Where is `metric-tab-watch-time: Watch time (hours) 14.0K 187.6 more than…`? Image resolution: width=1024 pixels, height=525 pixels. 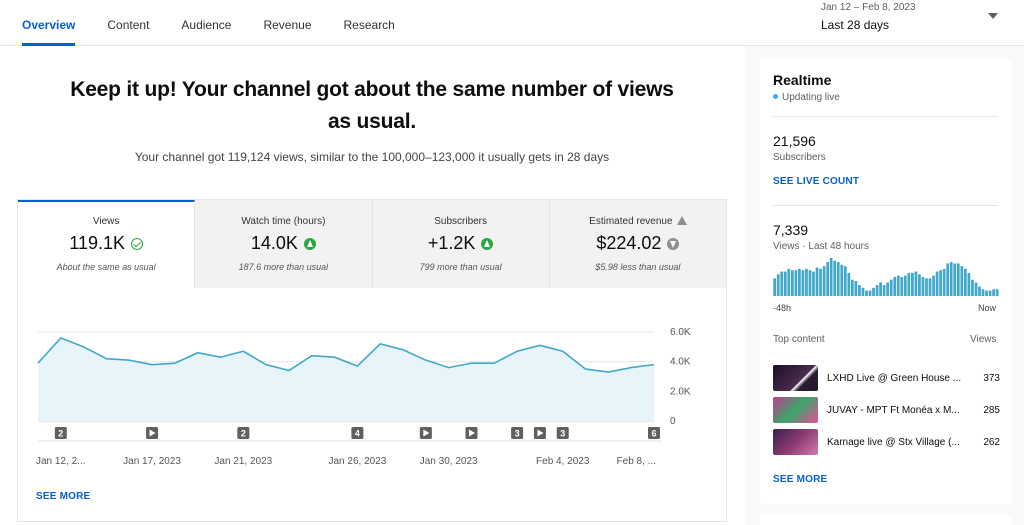
metric-tab-watch-time: Watch time (hours) 14.0K 187.6 more than… is located at coordinates (284, 244).